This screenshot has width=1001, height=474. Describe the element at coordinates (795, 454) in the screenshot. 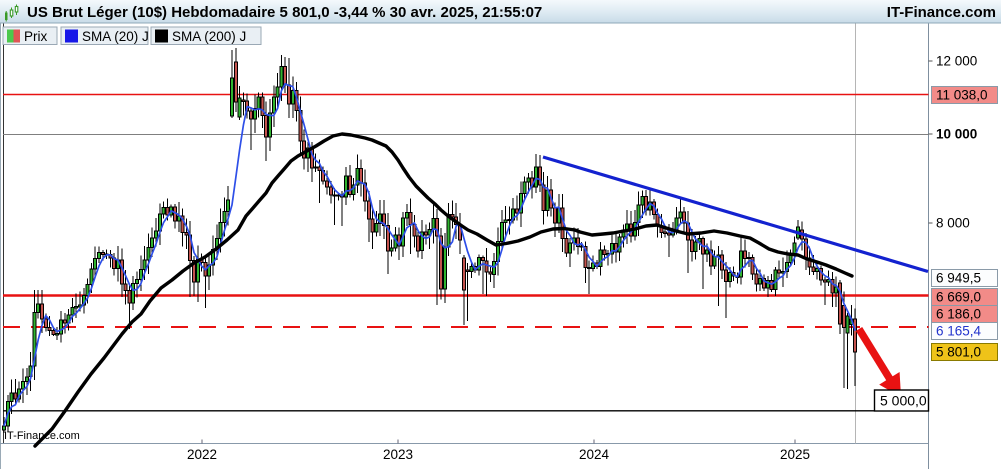

I see `svg-text: 2025` at that location.